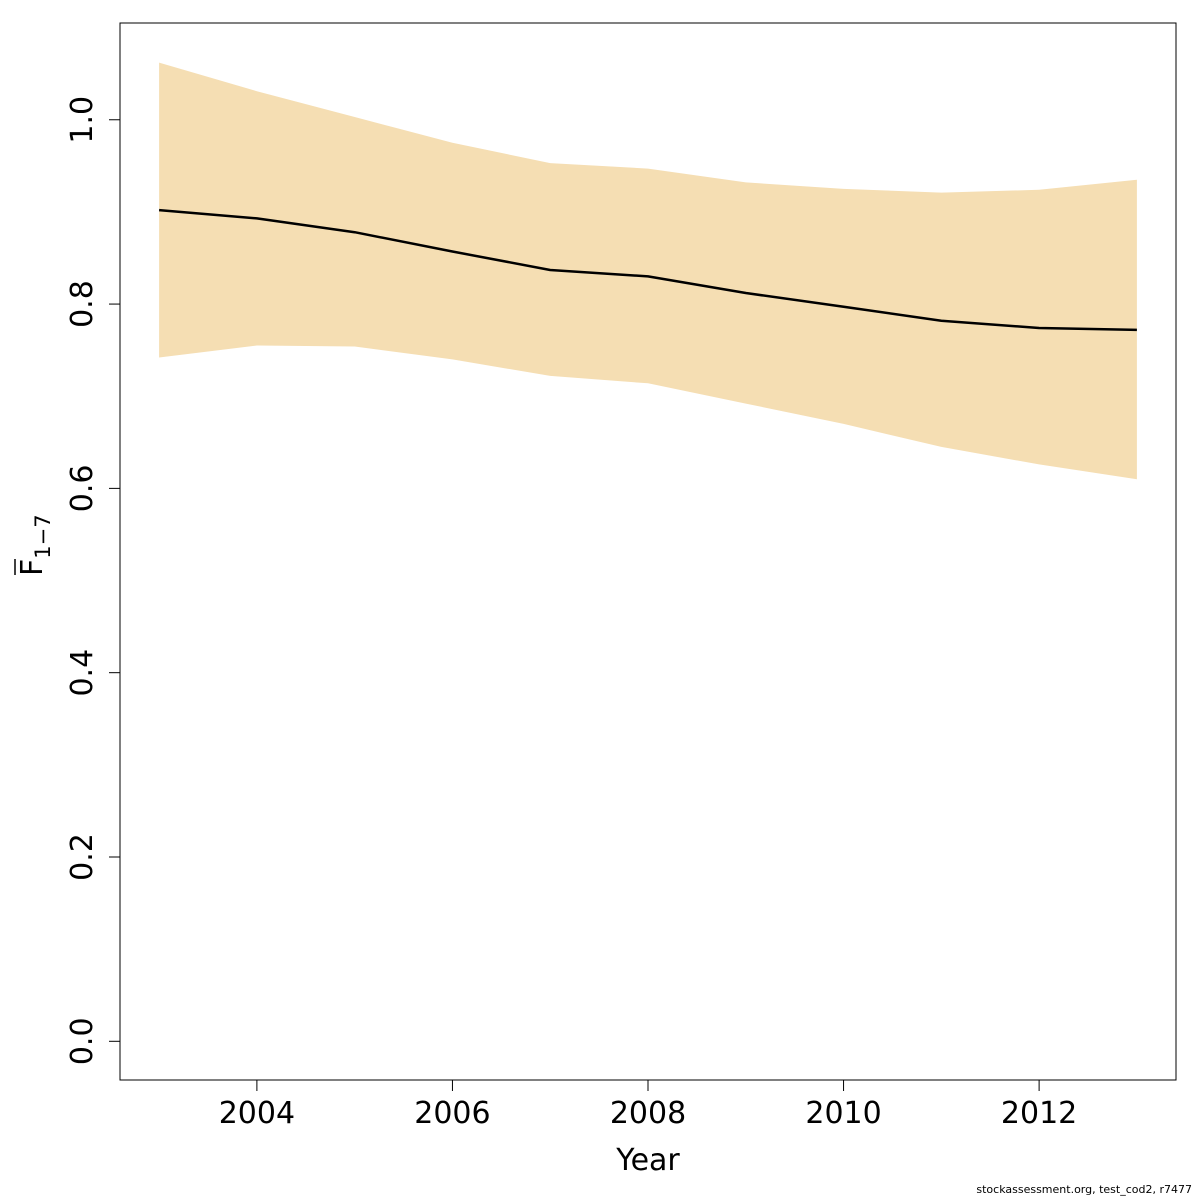 This screenshot has width=1200, height=1200. Describe the element at coordinates (452, 1113) in the screenshot. I see `x-tick-label: 2006` at that location.